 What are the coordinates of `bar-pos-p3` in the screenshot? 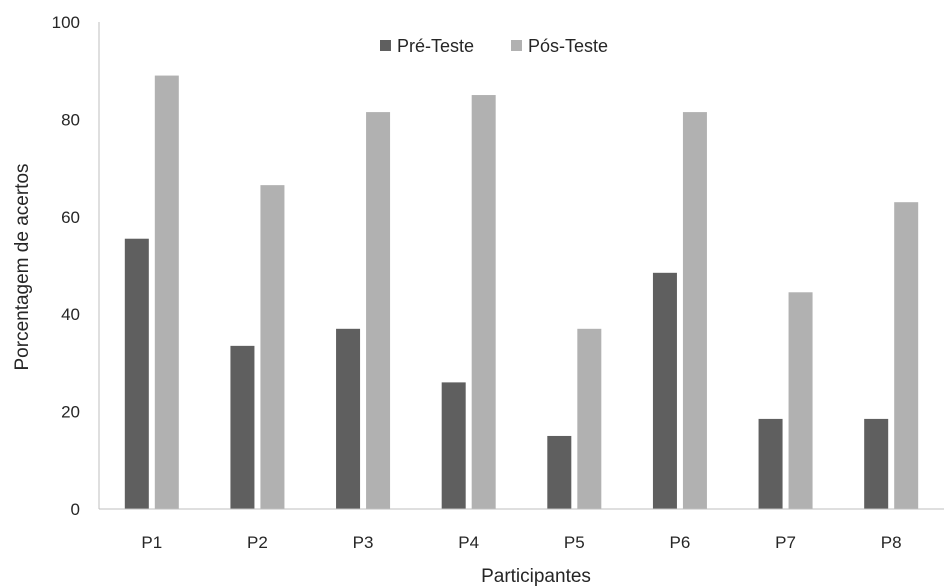 It's located at (378, 310).